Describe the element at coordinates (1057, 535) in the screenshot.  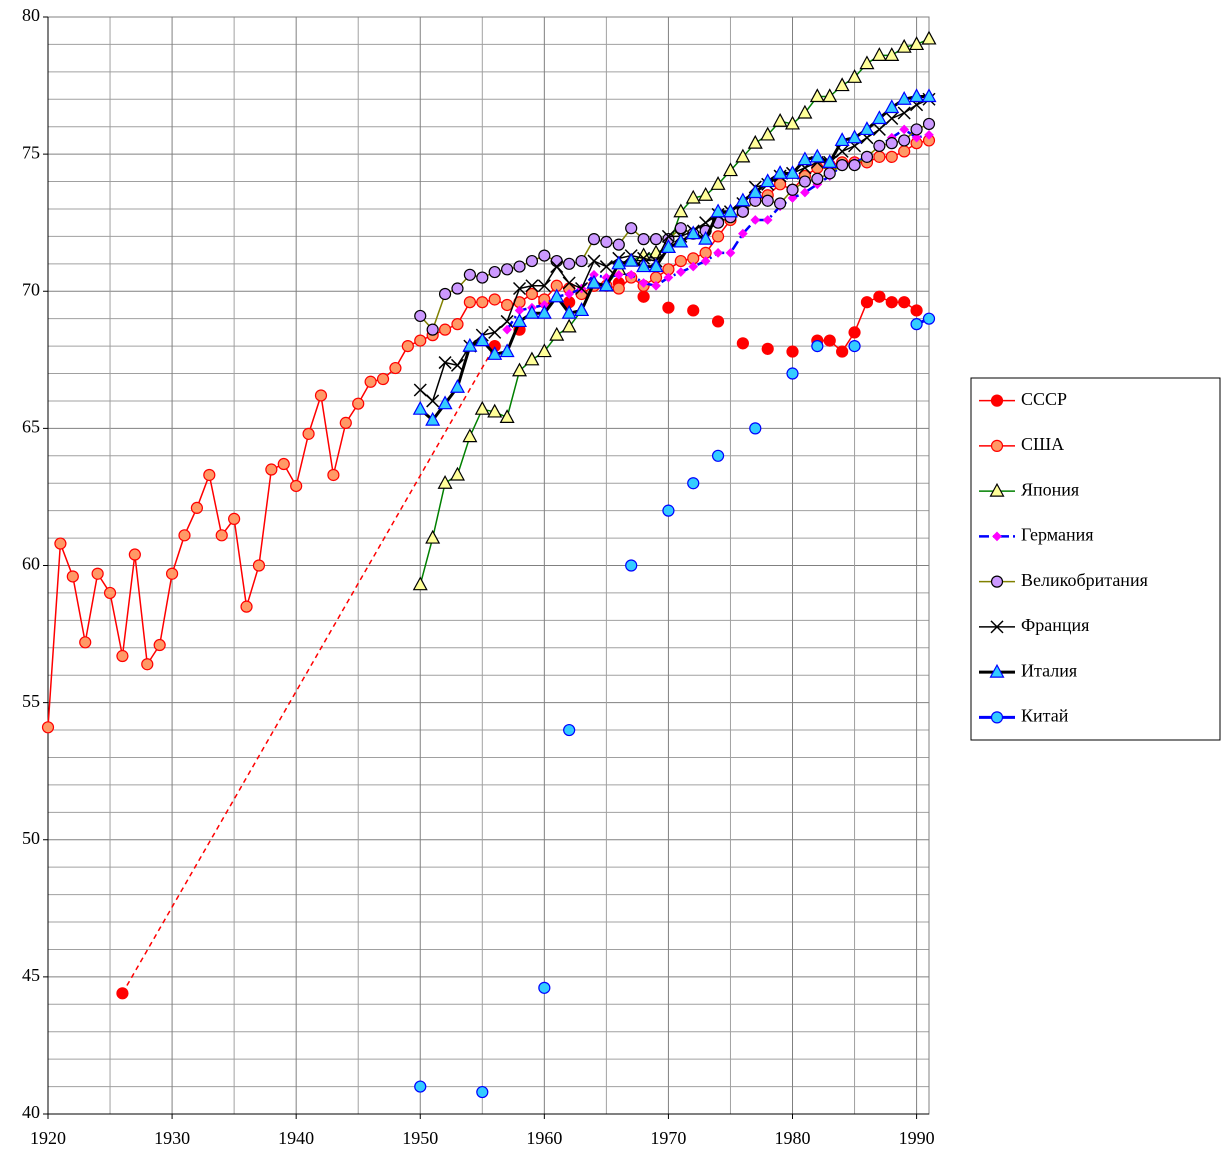
I see `legend-label: Германия` at that location.